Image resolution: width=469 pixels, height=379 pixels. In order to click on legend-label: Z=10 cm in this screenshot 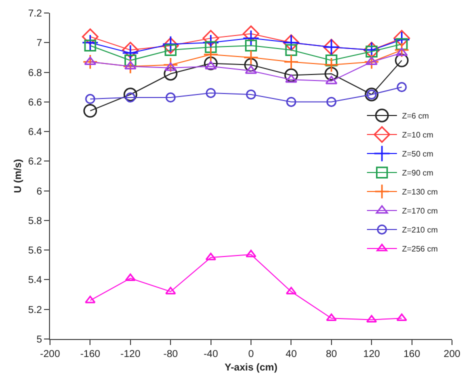, I will do `click(418, 135)`.